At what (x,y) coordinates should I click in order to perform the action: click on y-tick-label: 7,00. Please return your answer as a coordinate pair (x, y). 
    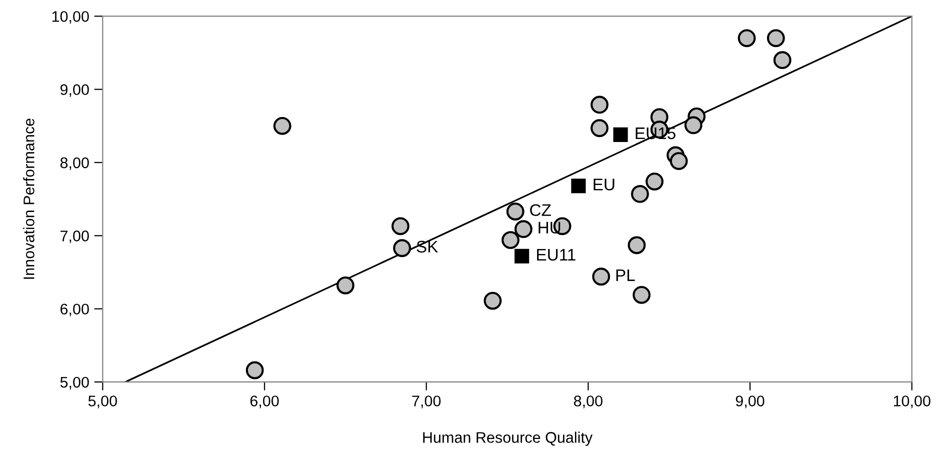
    Looking at the image, I should click on (74, 237).